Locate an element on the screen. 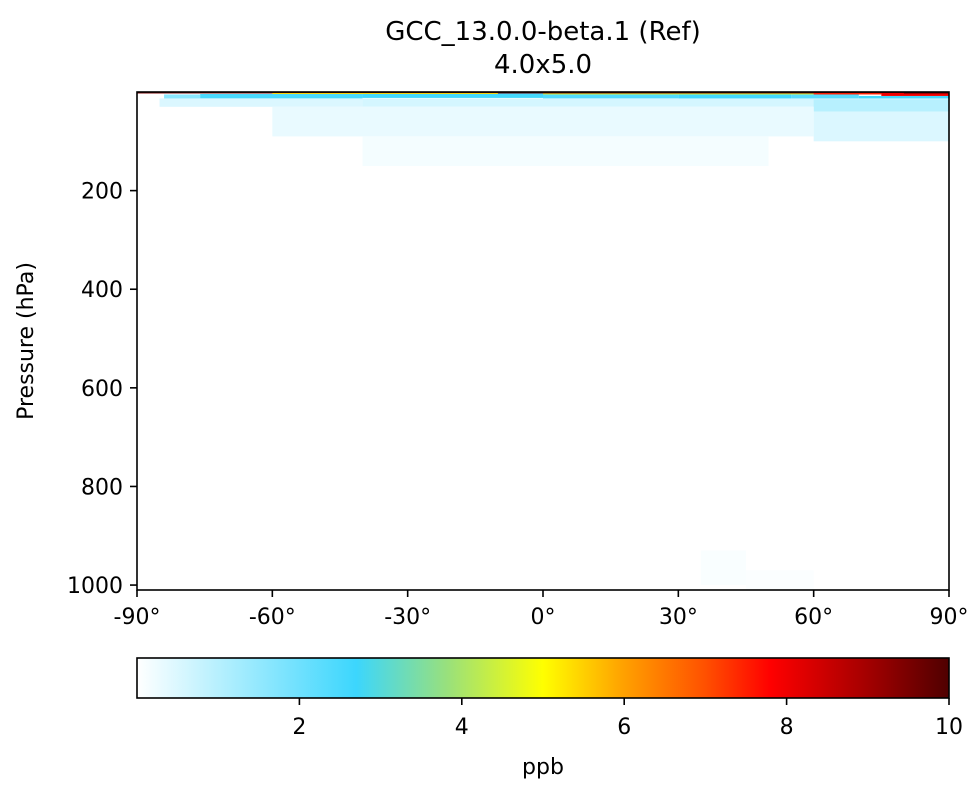 The height and width of the screenshot is (787, 973). x-tick-label: 60° is located at coordinates (813, 617).